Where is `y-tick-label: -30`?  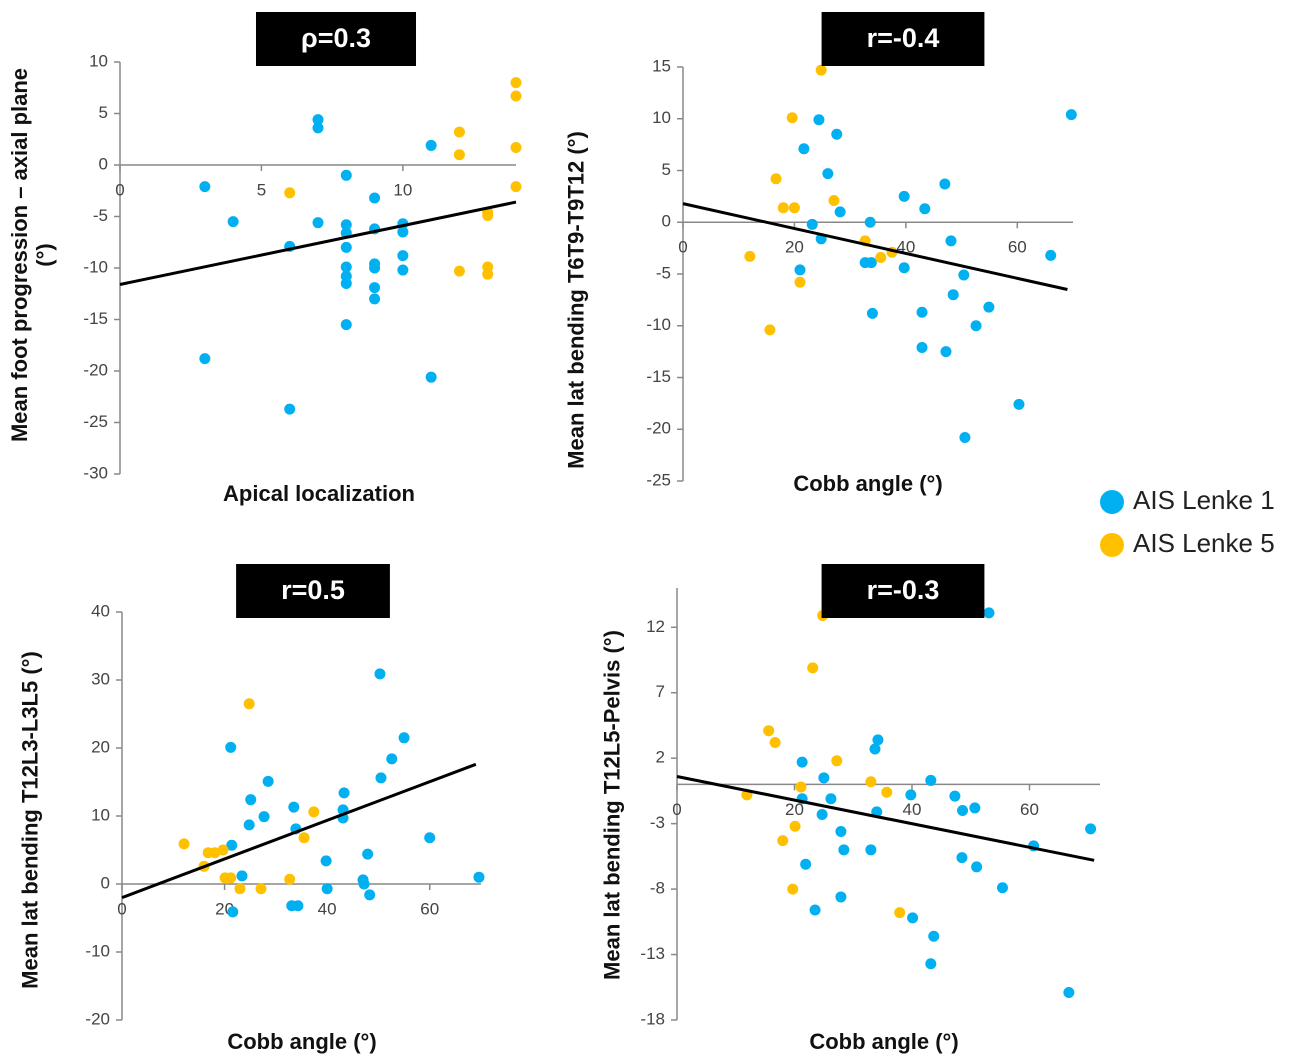
y-tick-label: -30 is located at coordinates (95, 472).